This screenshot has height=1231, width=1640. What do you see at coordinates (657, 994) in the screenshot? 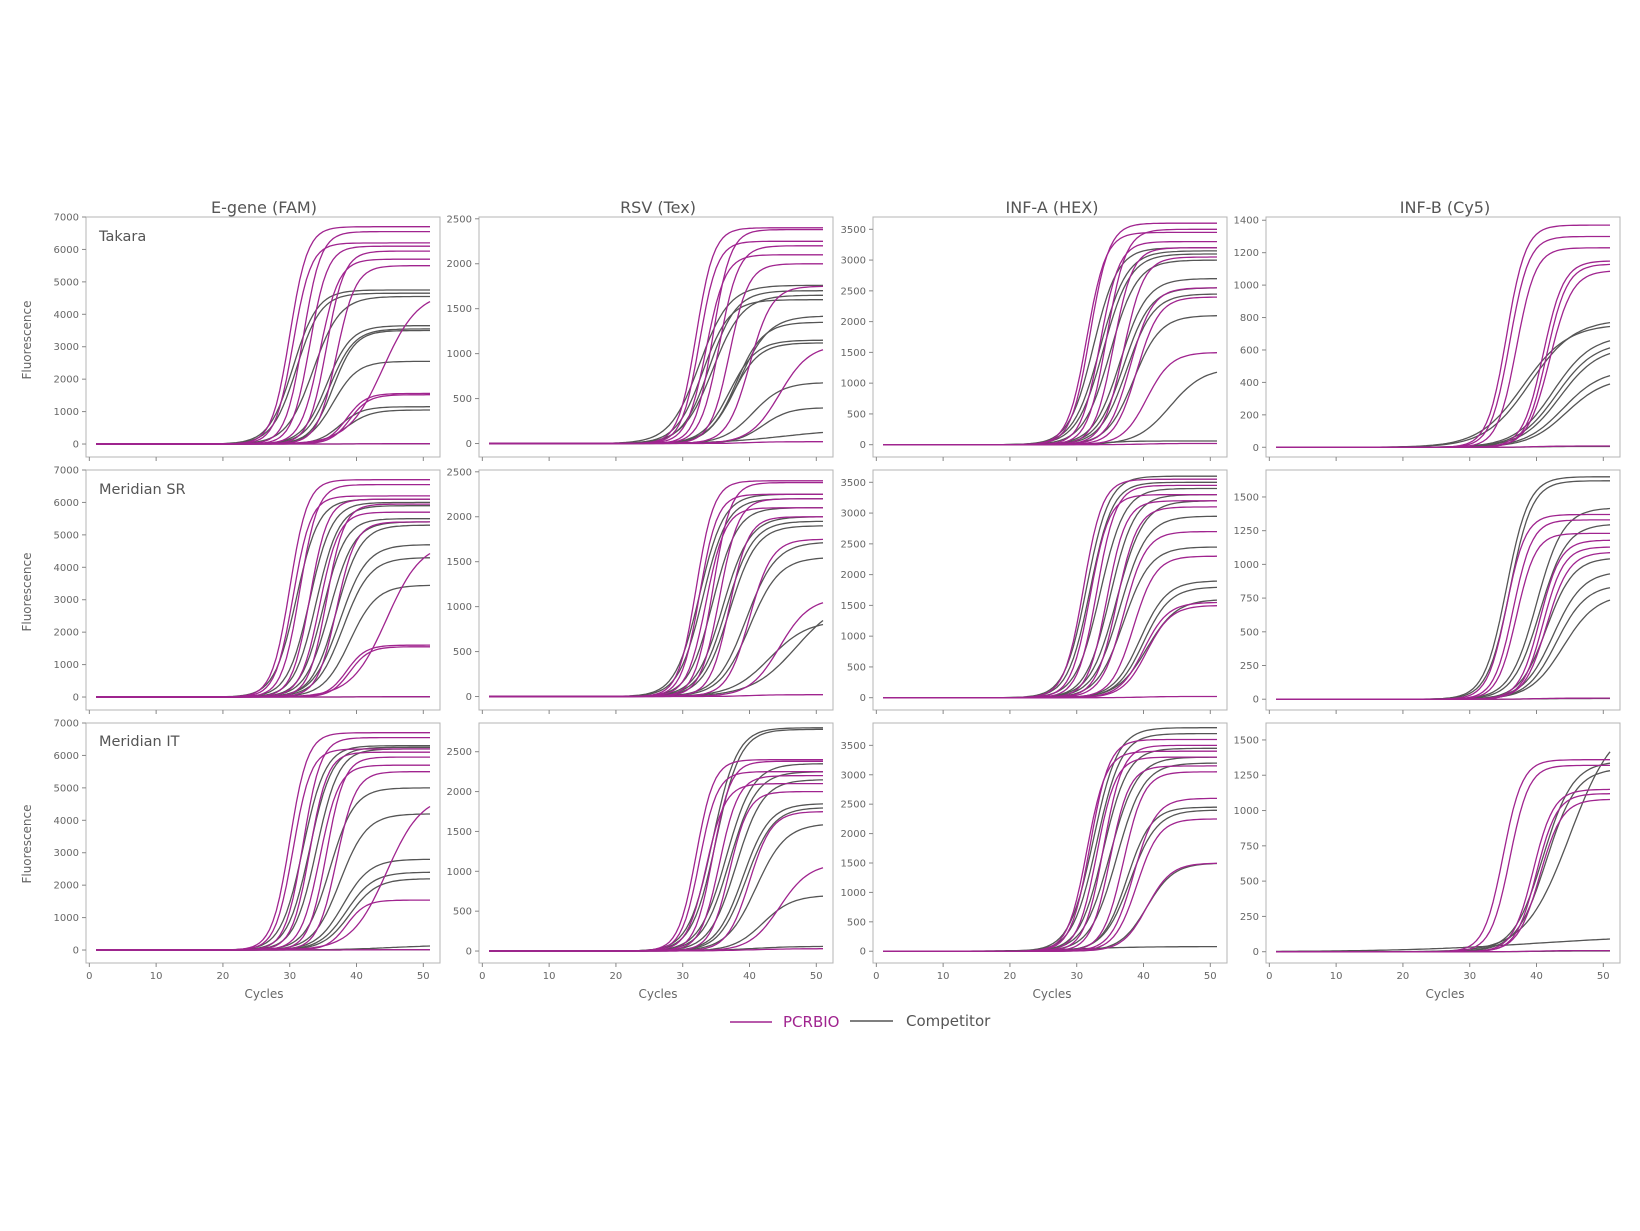
I see `x-axis-title-col-2: Cycles` at bounding box center [657, 994].